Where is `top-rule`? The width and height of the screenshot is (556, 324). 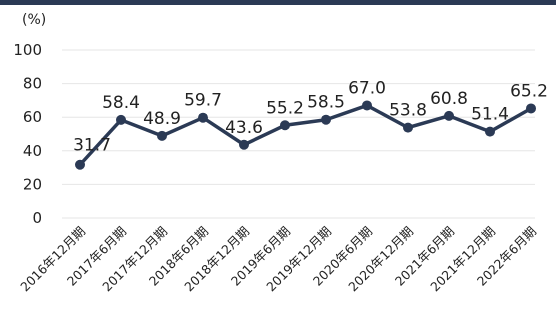
top-rule is located at coordinates (278, 2).